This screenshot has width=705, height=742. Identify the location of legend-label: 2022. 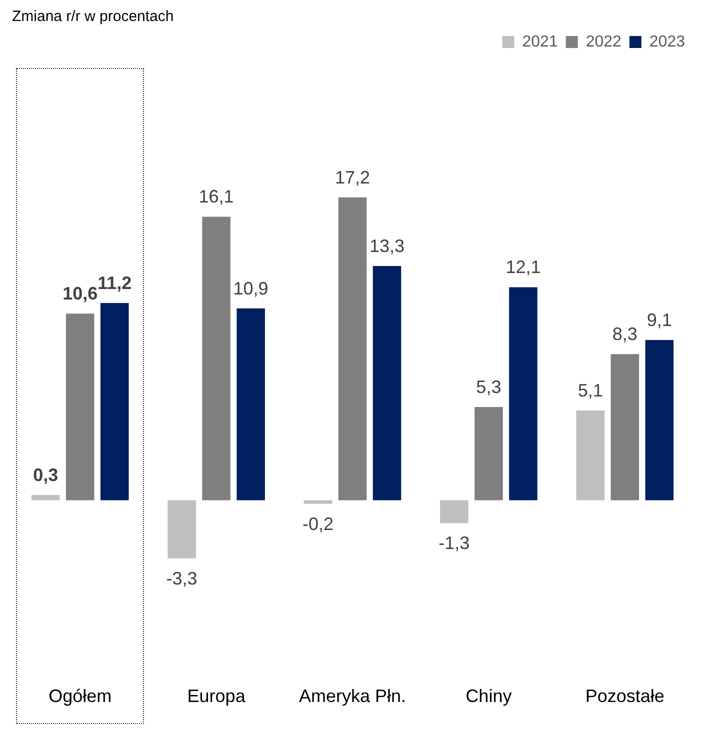
(604, 41).